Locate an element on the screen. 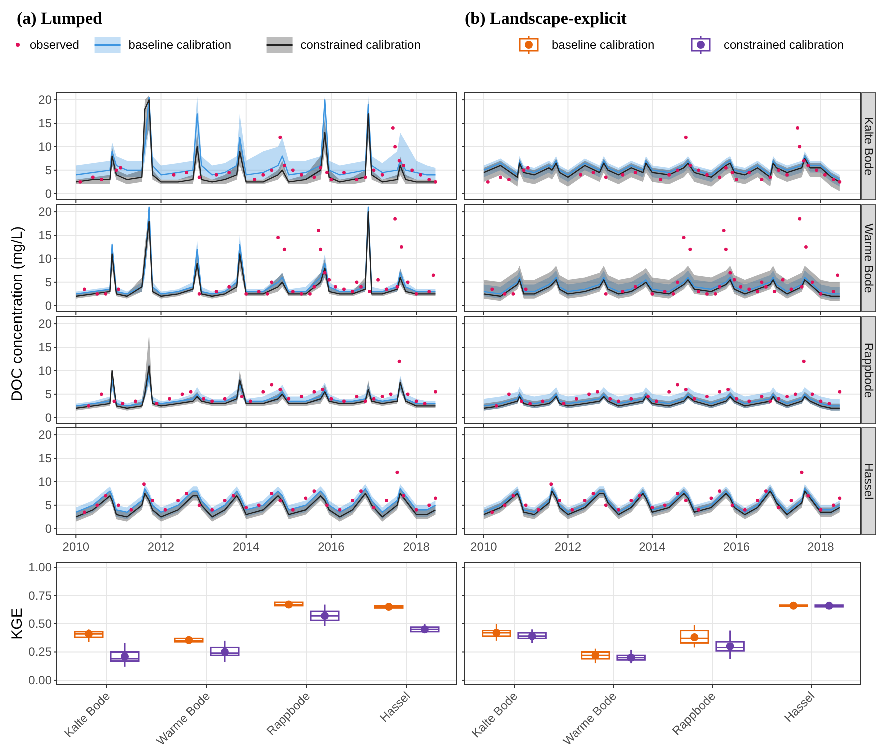 This screenshot has height=753, width=876. y-tick-label: 20 is located at coordinates (45, 100).